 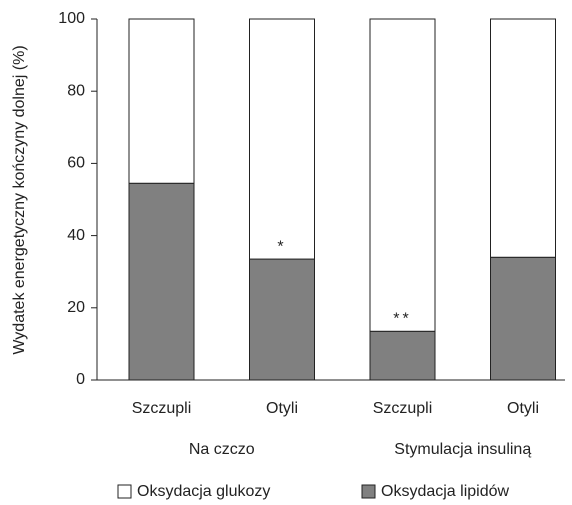 I want to click on y-tick-label: 20, so click(x=76, y=307).